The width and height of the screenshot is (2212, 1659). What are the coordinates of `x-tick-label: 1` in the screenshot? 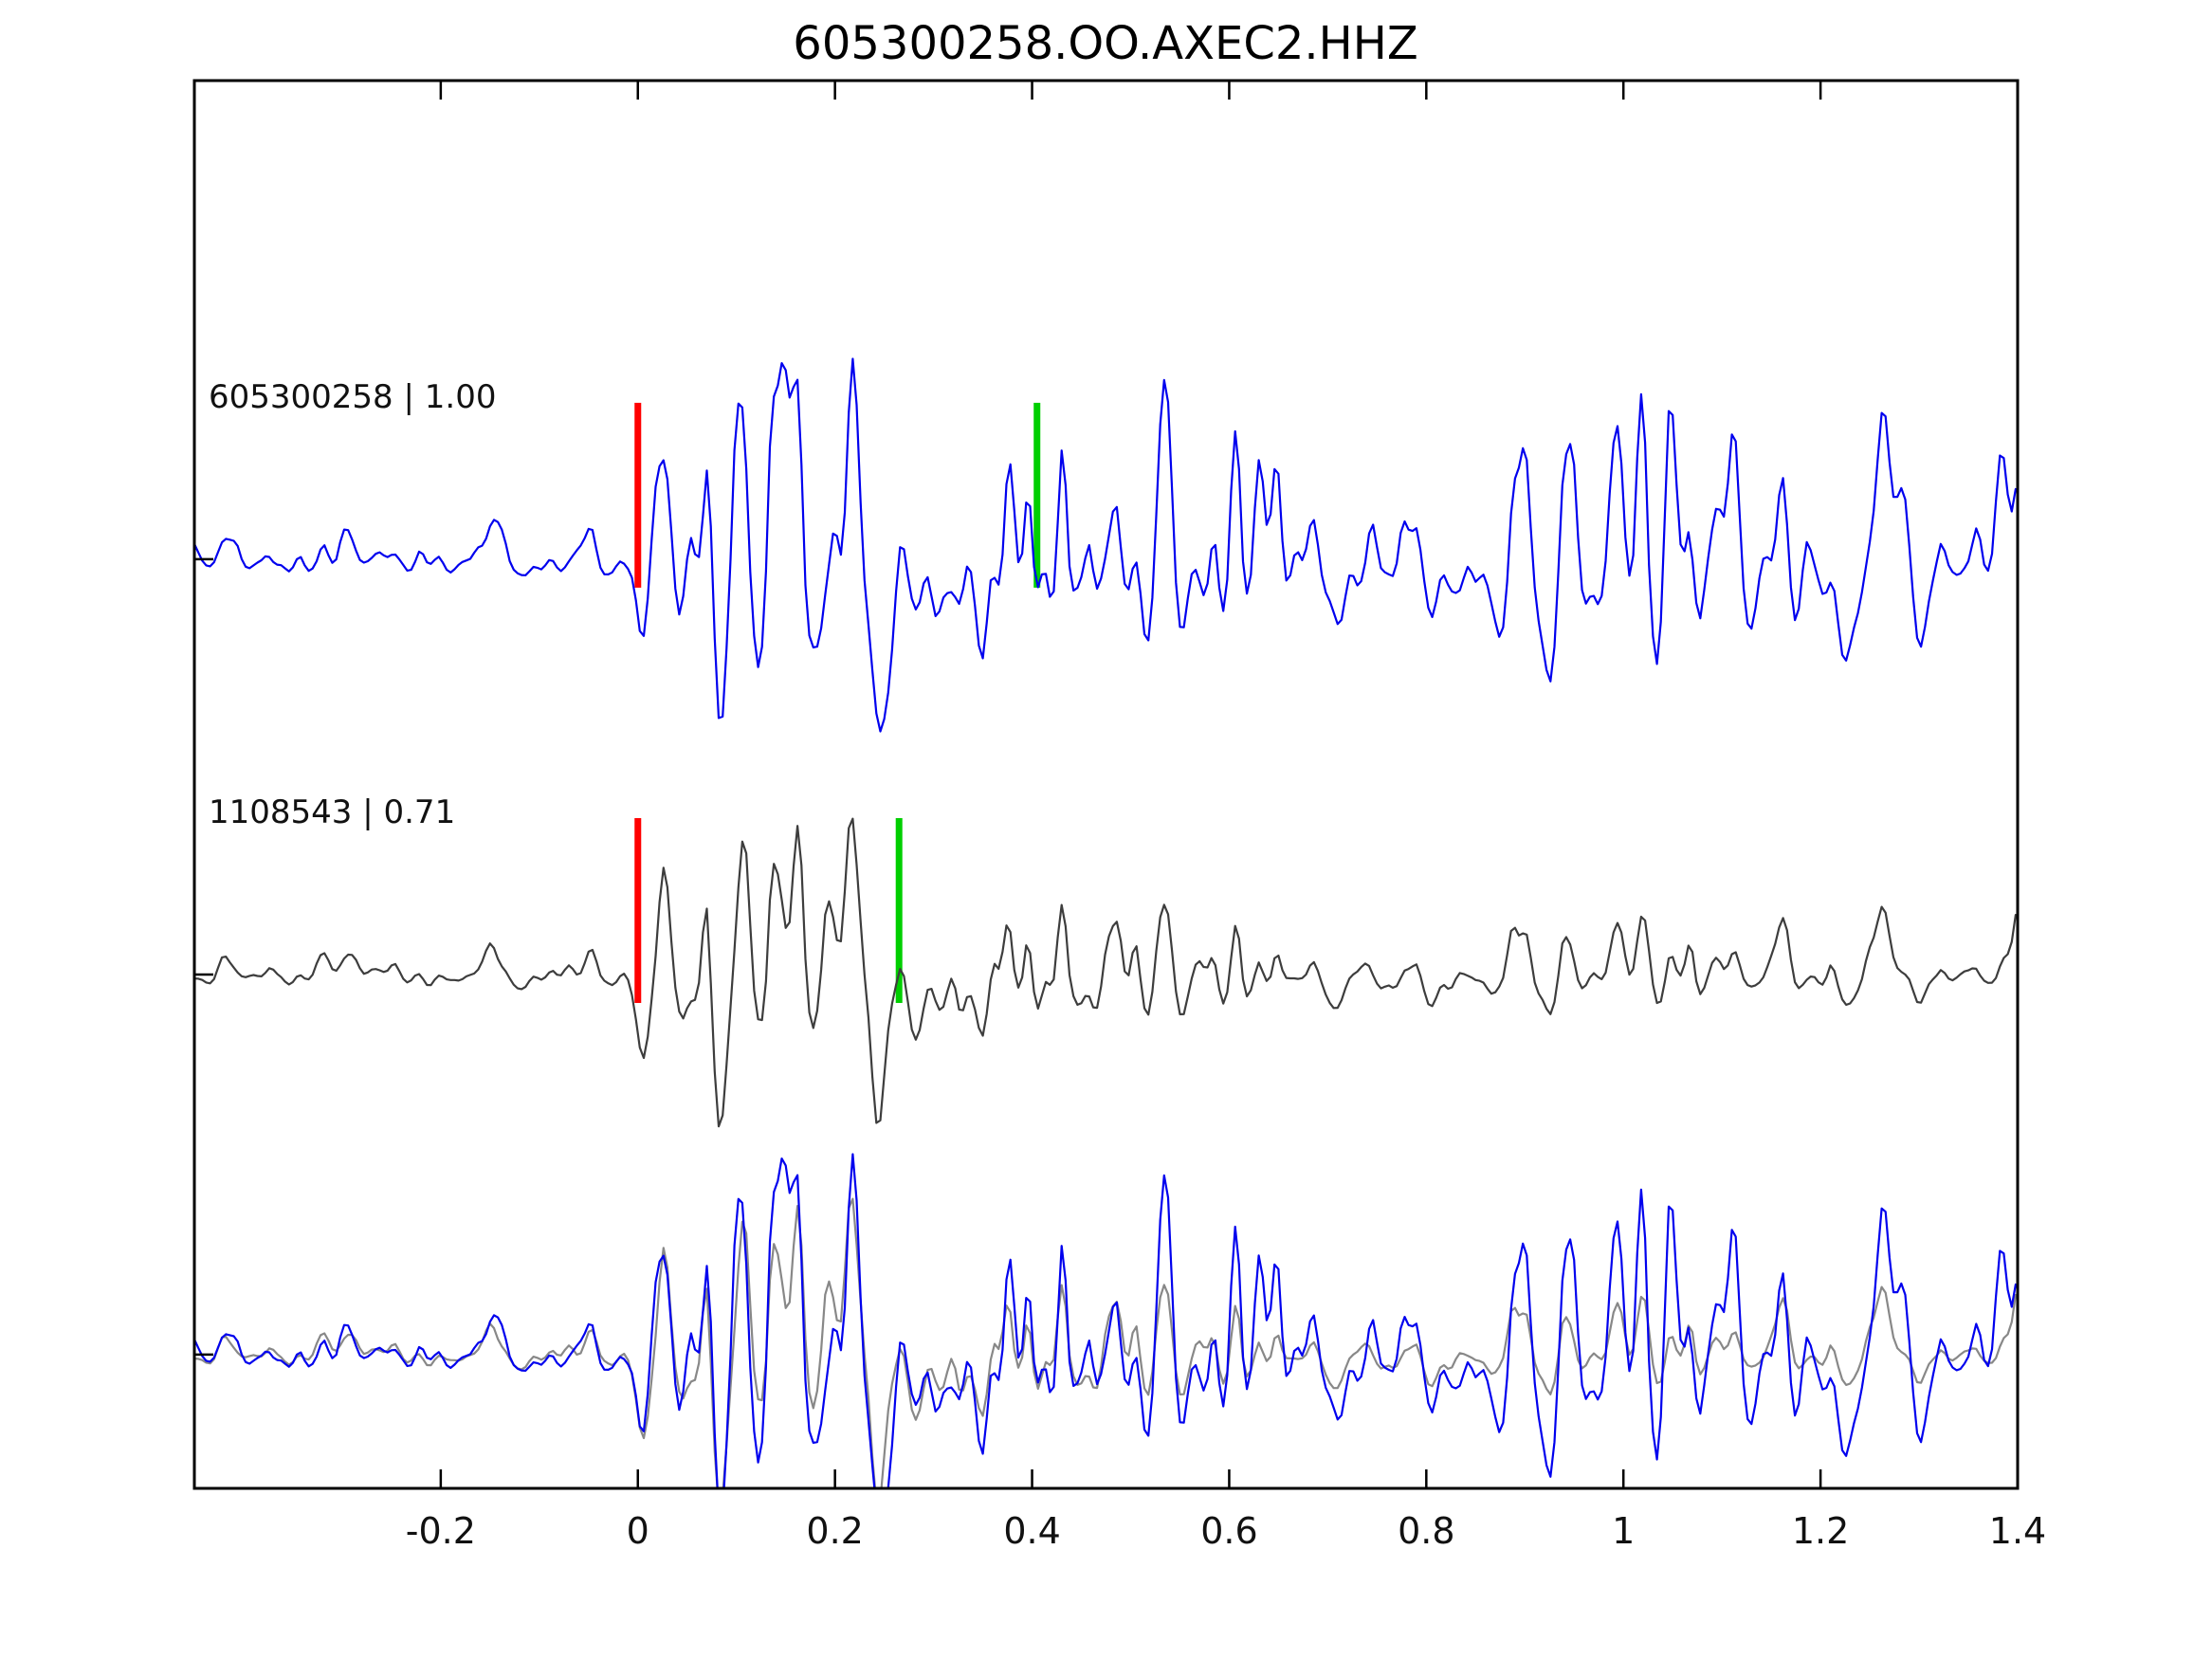 It's located at (1623, 1531).